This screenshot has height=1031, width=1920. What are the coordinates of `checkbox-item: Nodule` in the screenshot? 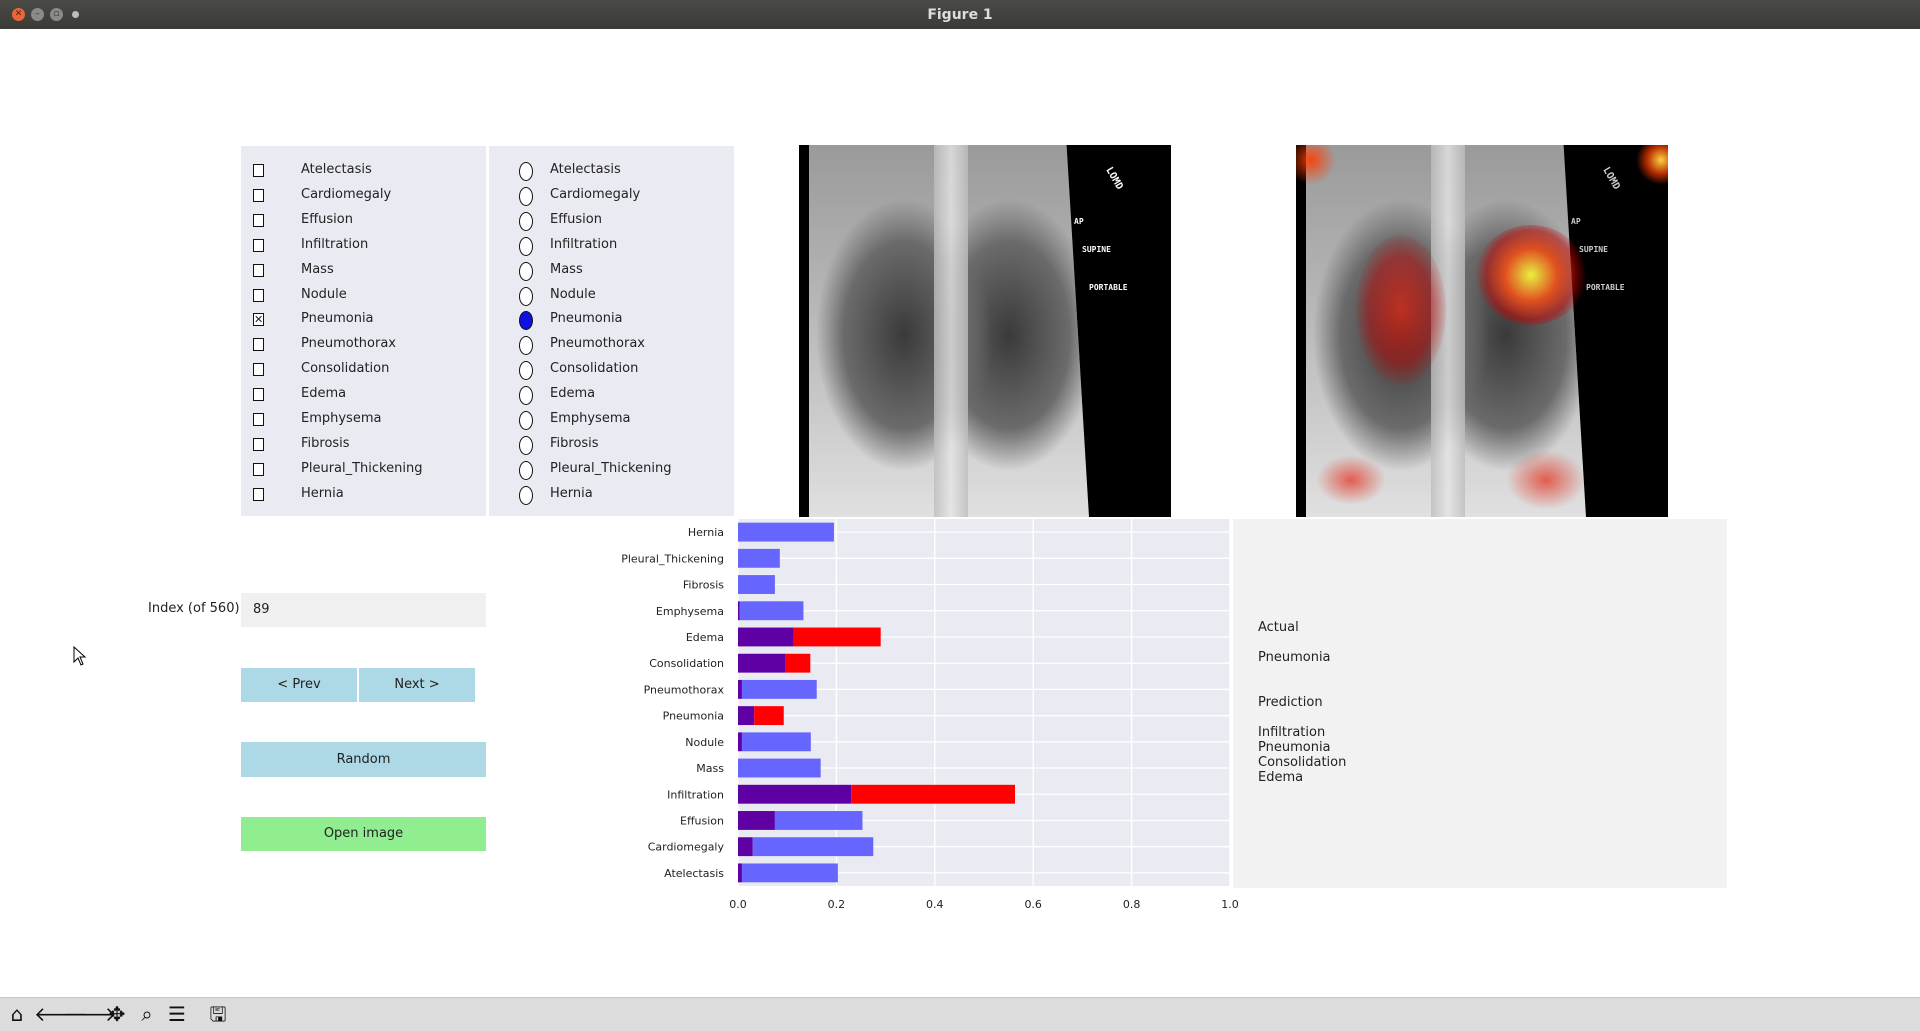 It's located at (363, 296).